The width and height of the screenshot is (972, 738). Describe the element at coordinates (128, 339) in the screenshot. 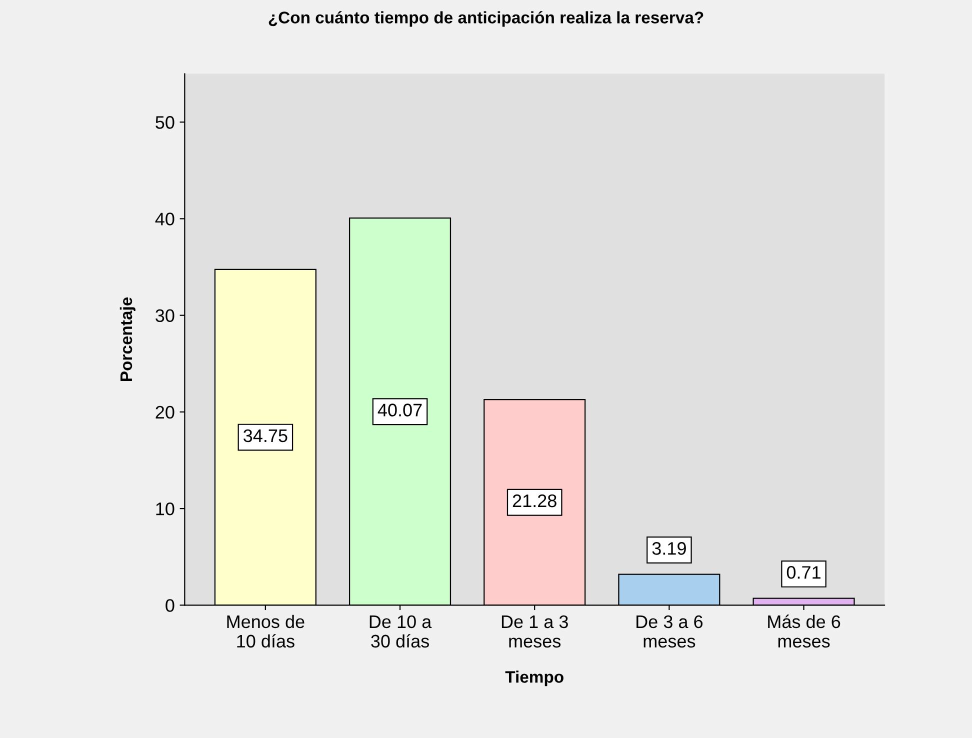

I see `y-axis-title: Porcentaje` at that location.